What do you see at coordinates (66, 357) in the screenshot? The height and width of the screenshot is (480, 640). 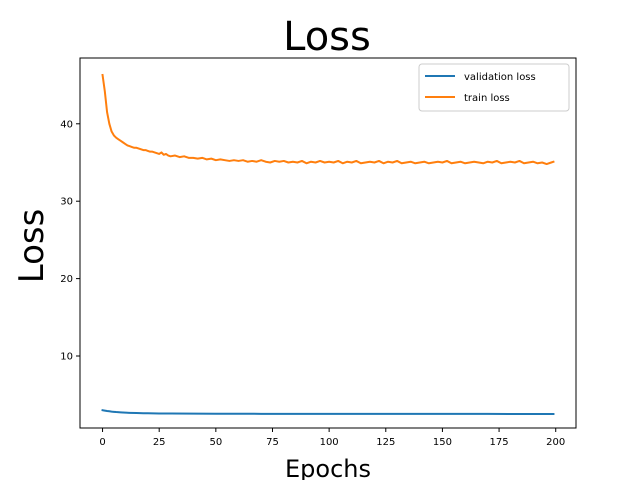 I see `y-tick-label: 10` at bounding box center [66, 357].